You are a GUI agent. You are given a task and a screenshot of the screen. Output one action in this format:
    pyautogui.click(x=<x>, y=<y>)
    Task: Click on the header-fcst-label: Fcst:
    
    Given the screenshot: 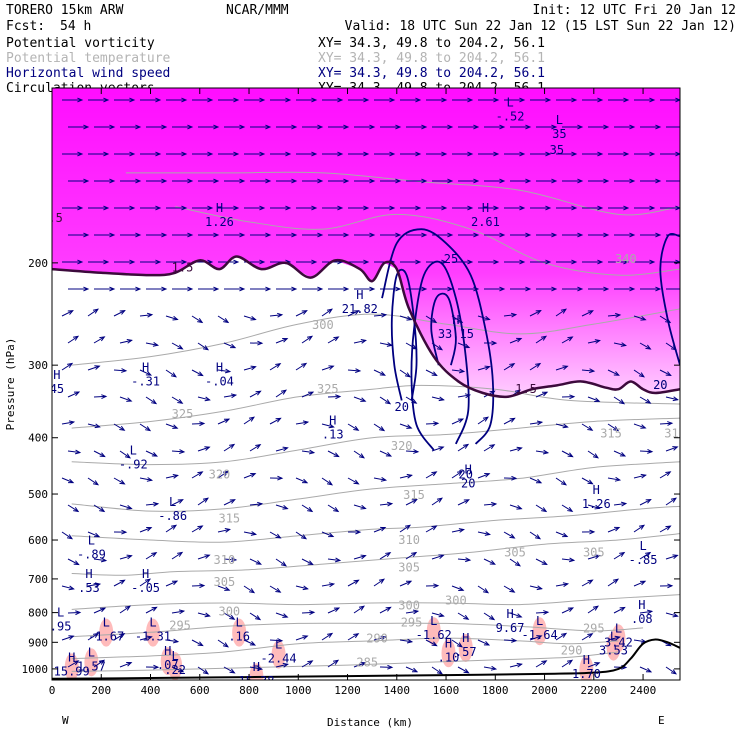 What is the action you would take?
    pyautogui.click(x=25, y=26)
    